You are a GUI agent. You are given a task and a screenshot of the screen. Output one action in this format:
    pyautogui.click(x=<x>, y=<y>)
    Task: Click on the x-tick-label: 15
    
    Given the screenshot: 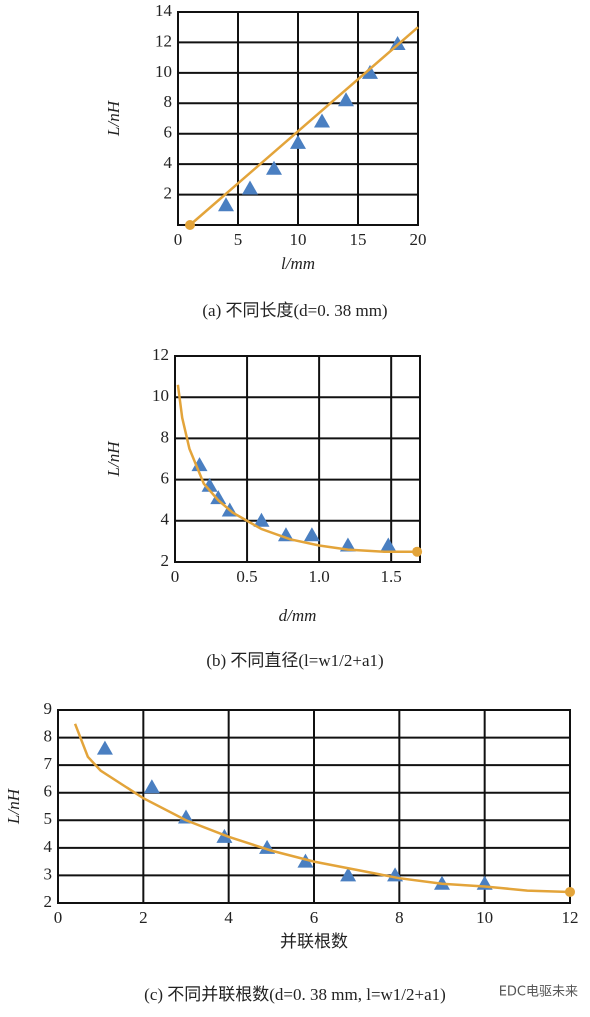 What is the action you would take?
    pyautogui.click(x=358, y=239)
    